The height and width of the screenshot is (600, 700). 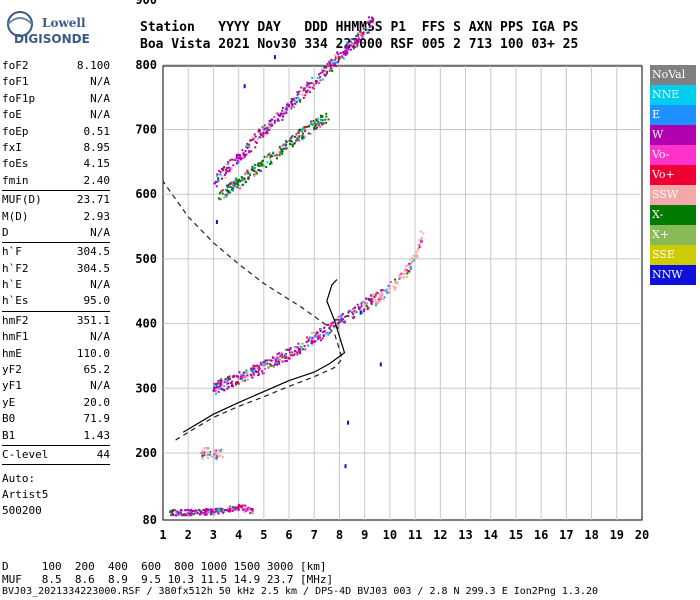 I want to click on param-row: h`F 304.5, so click(x=56, y=252).